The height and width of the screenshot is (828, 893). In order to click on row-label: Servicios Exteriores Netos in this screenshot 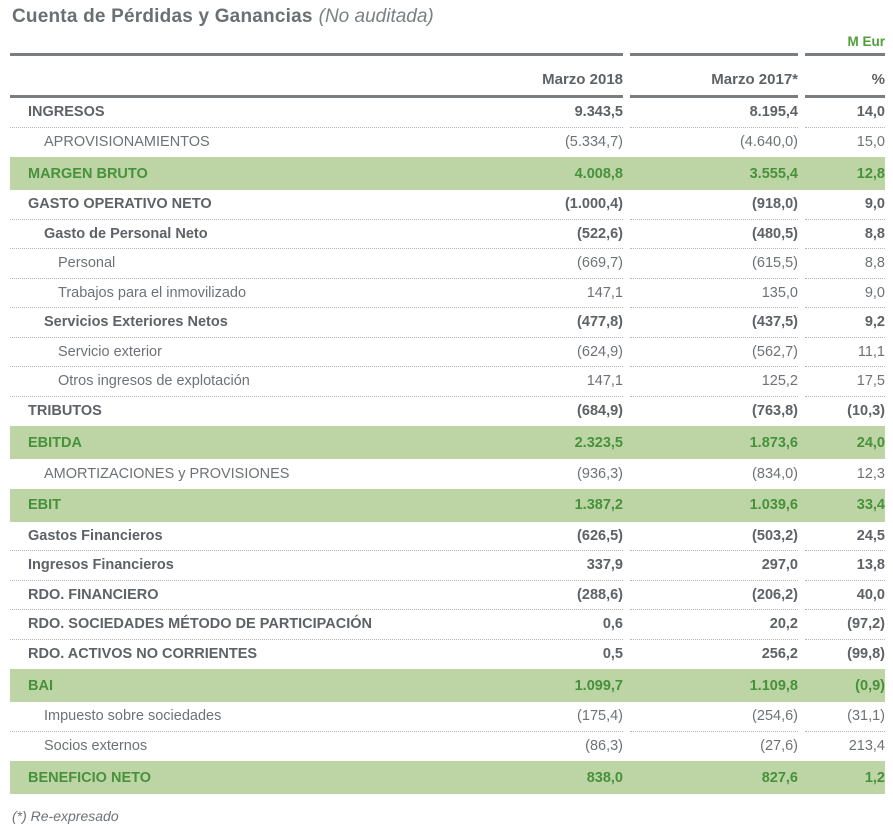, I will do `click(136, 322)`.